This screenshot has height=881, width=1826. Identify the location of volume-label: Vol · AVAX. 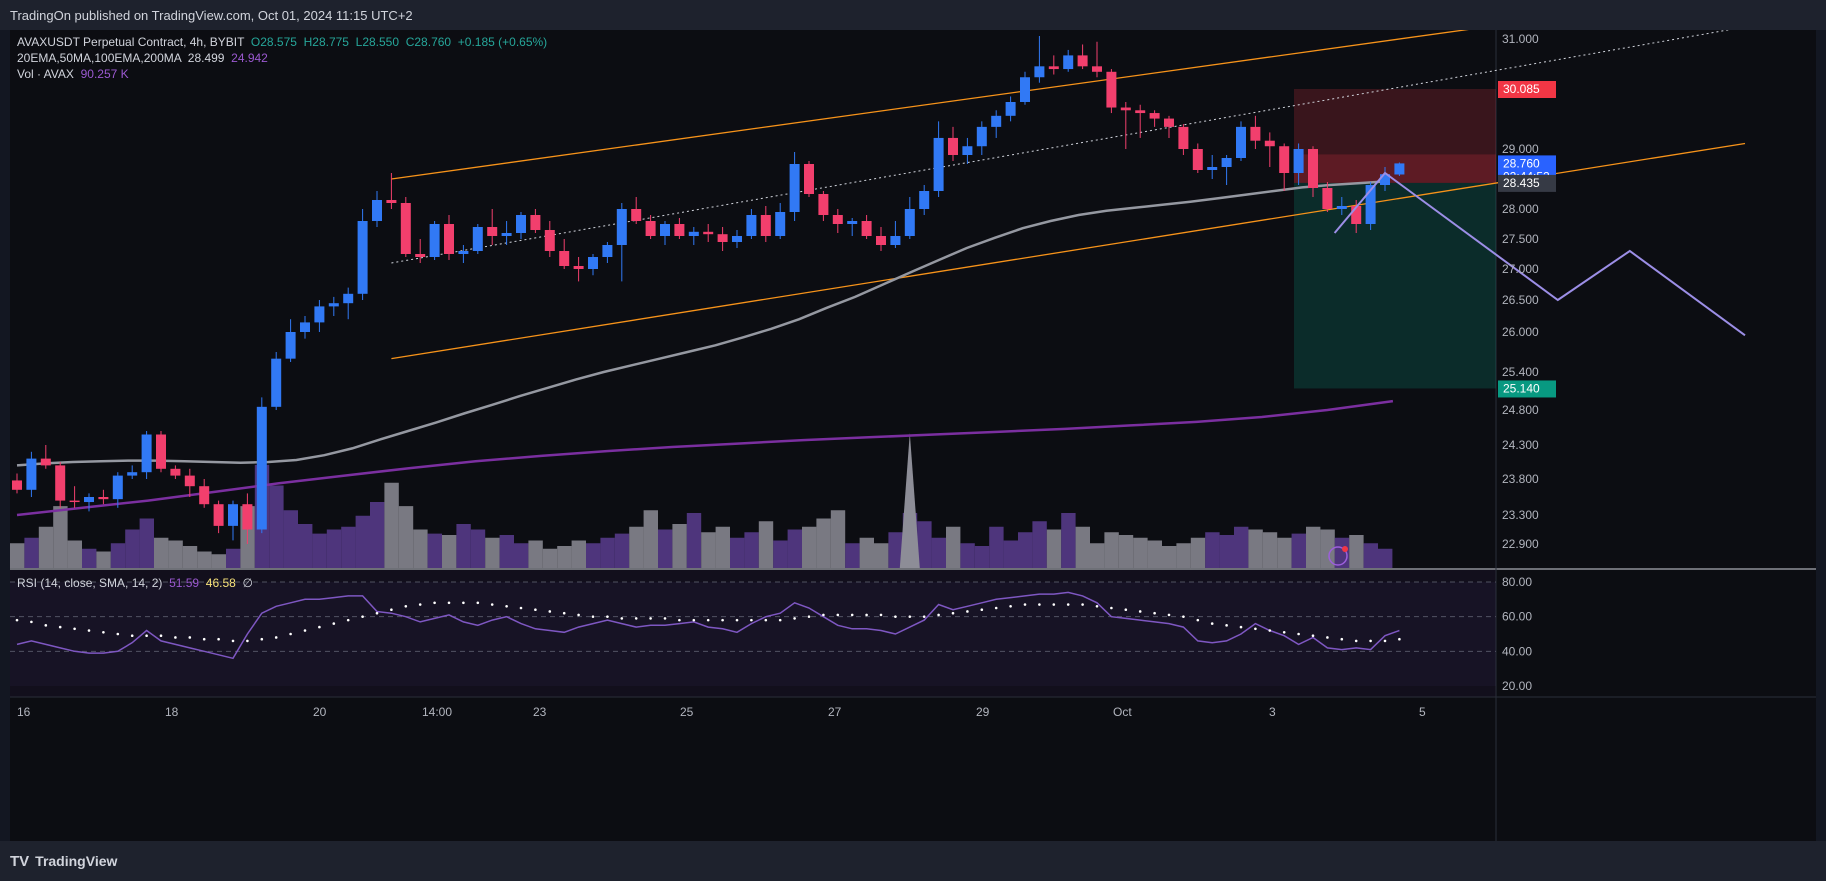
(45, 74).